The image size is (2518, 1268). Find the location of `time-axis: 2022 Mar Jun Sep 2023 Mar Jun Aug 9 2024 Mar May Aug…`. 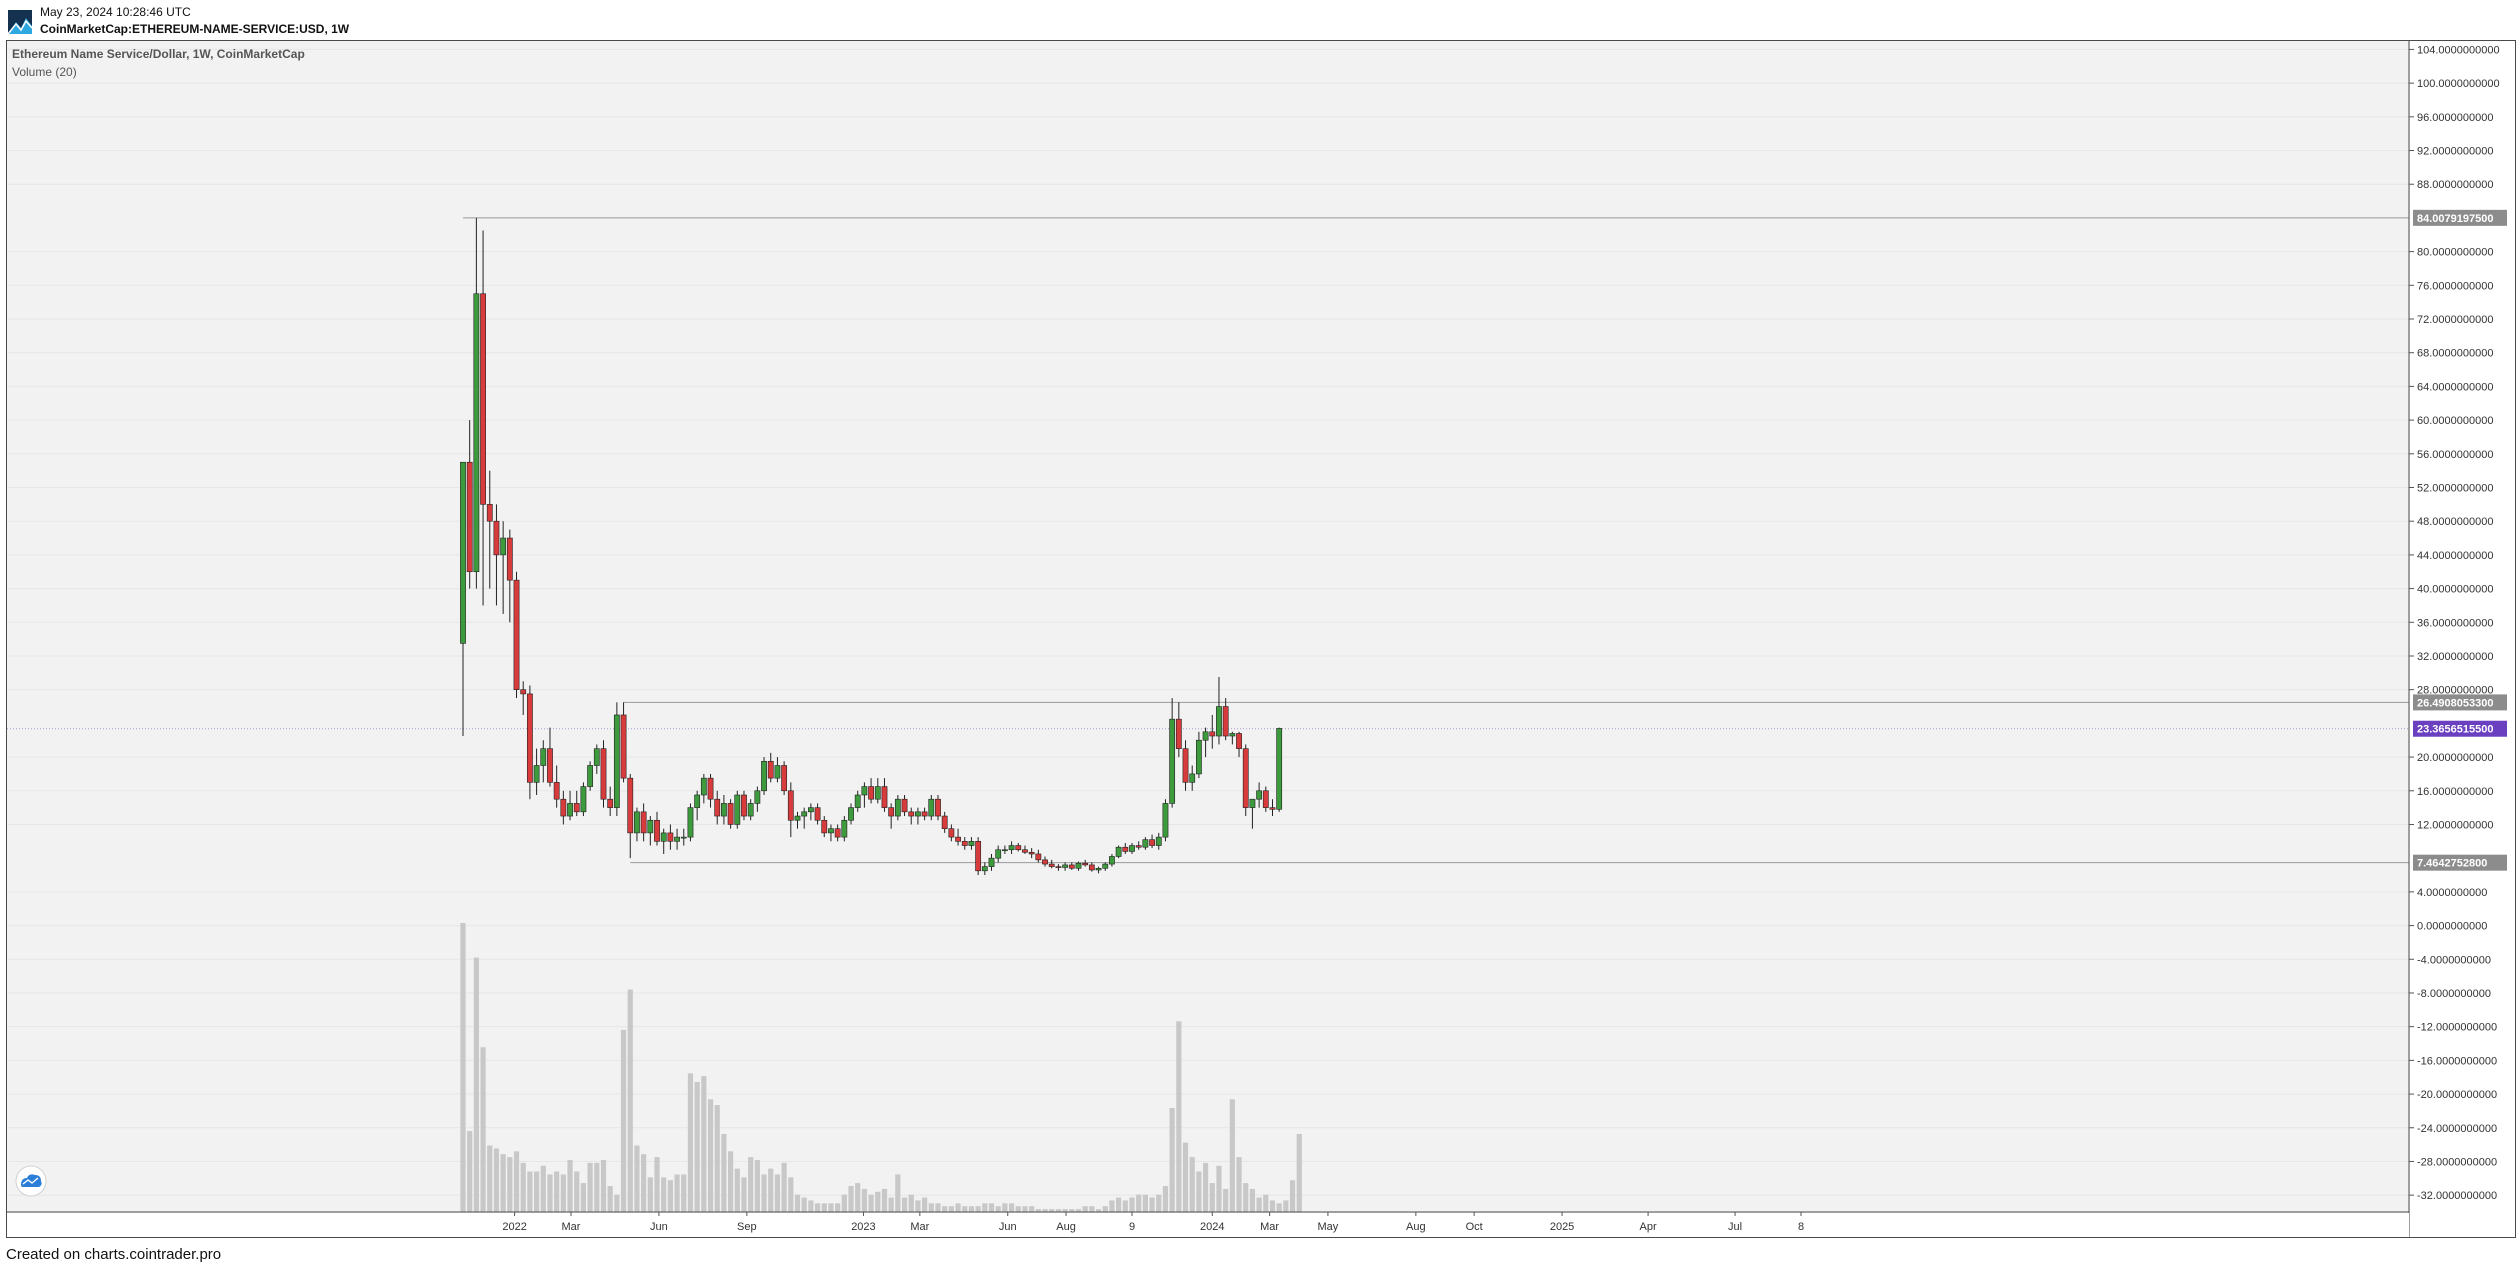

time-axis: 2022 Mar Jun Sep 2023 Mar Jun Aug 9 2024 Mar May Aug… is located at coordinates (1153, 1222).